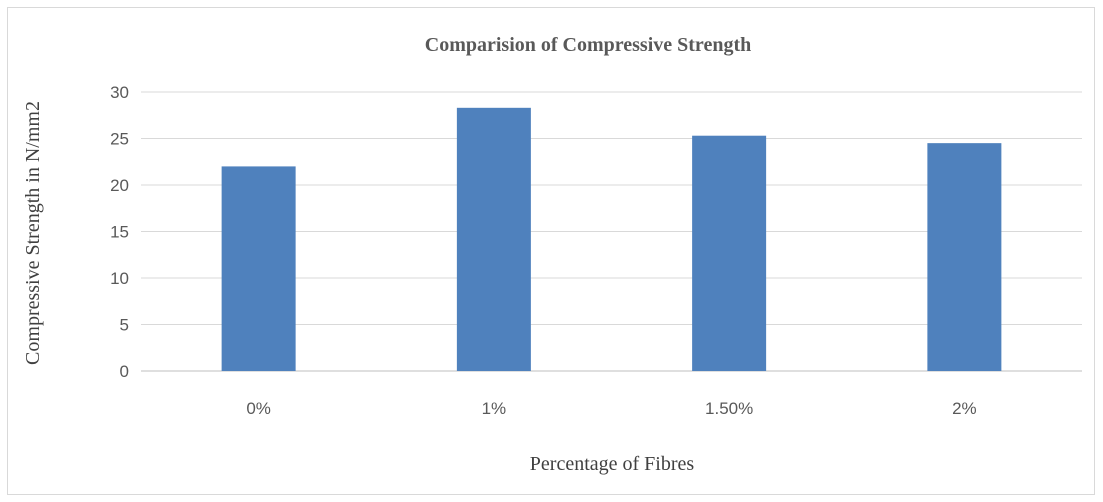  I want to click on y-tick-label: 30, so click(119, 92).